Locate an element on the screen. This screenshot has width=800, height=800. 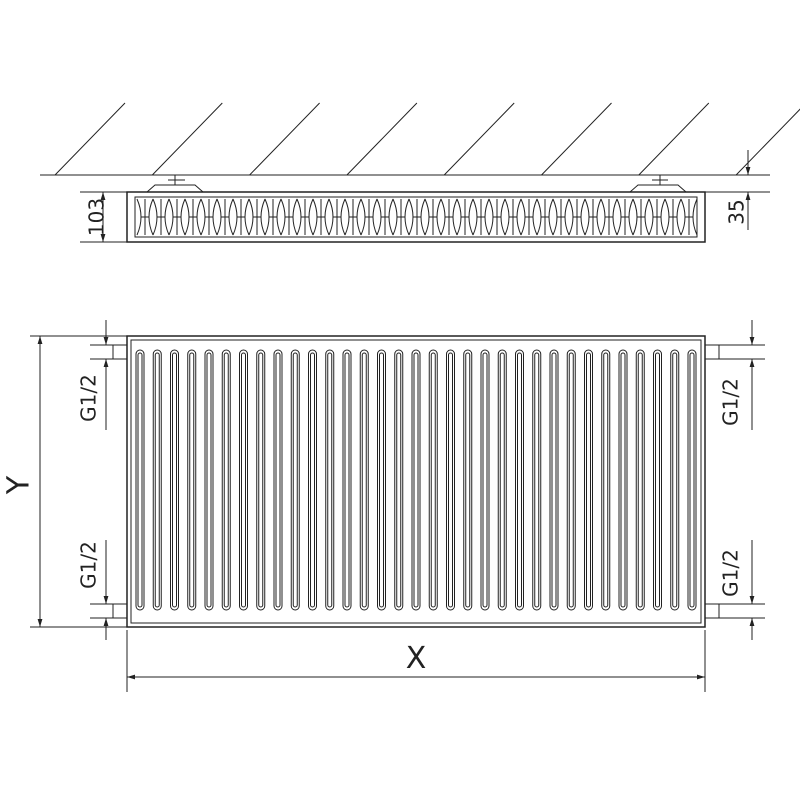
height-label: Y is located at coordinates (19, 485).